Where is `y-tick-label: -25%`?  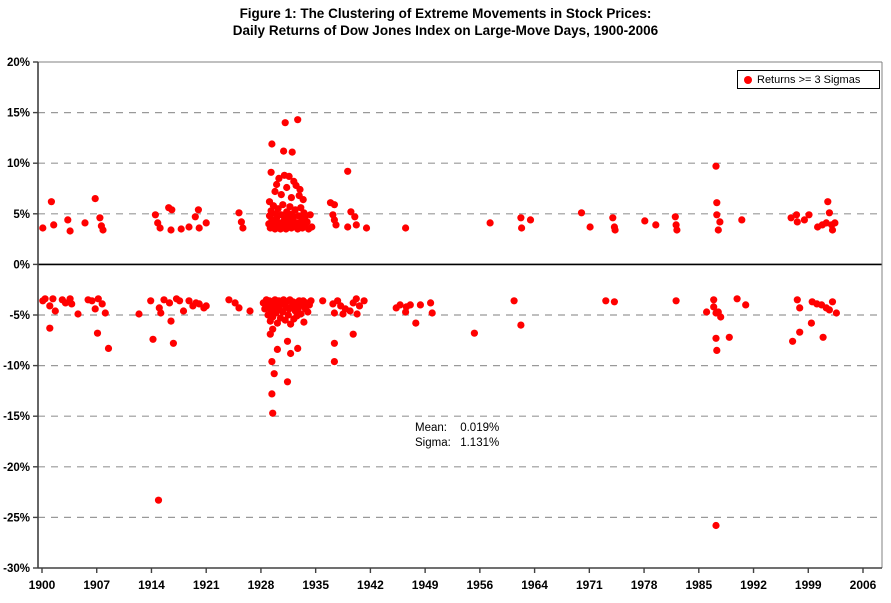 y-tick-label: -25% is located at coordinates (16, 518).